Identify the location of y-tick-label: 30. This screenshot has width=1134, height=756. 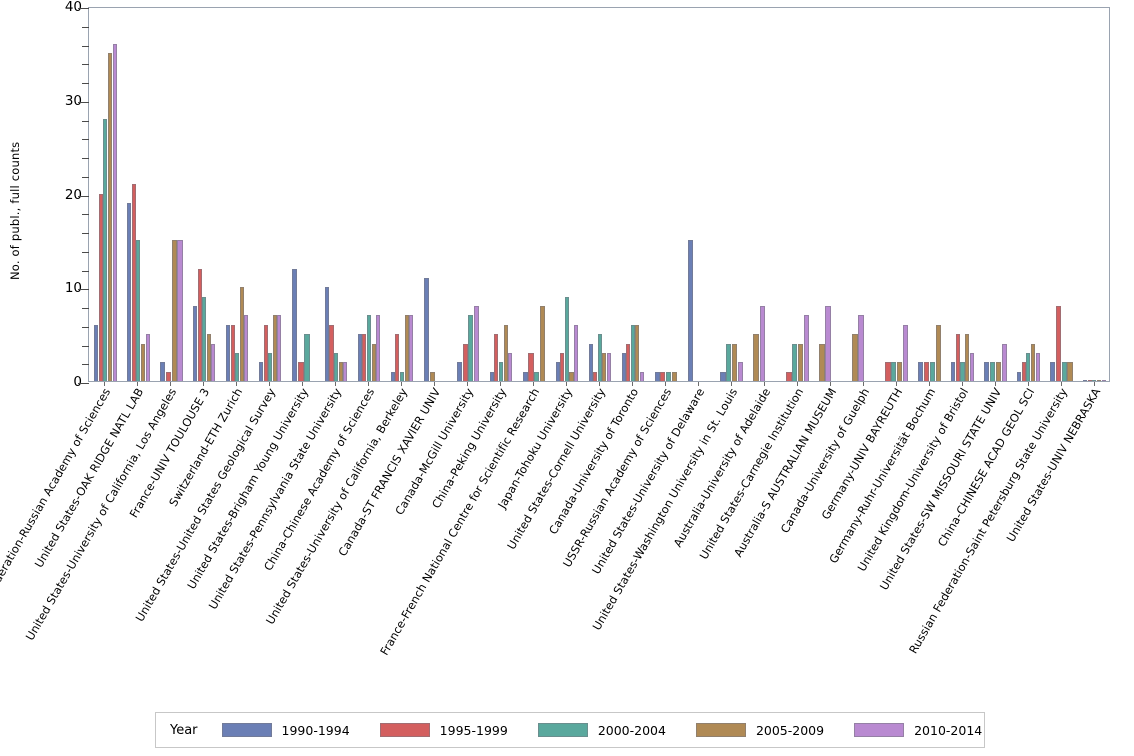
(73, 100).